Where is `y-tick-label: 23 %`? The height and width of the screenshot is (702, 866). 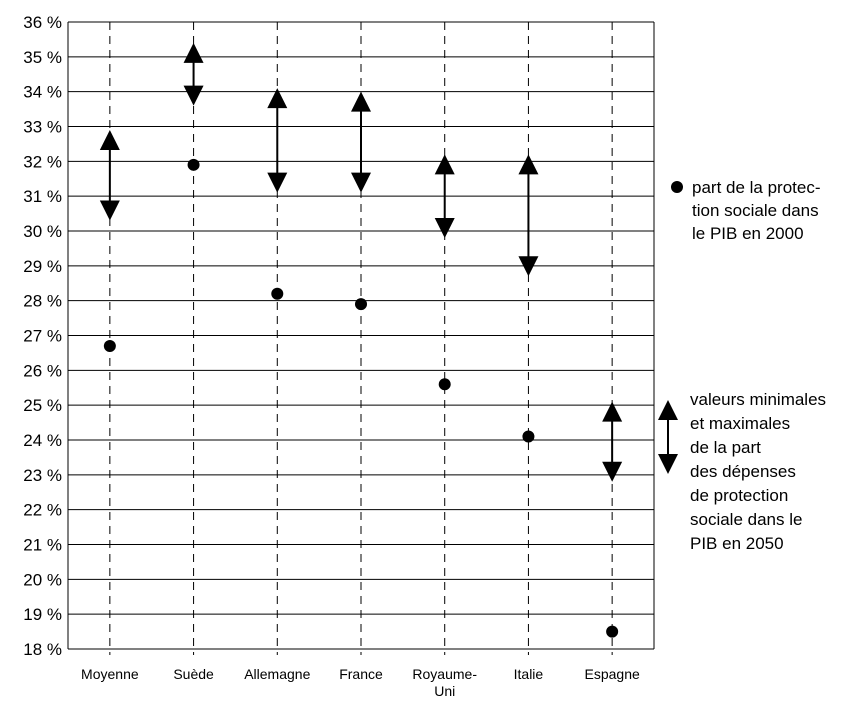 y-tick-label: 23 % is located at coordinates (42, 475).